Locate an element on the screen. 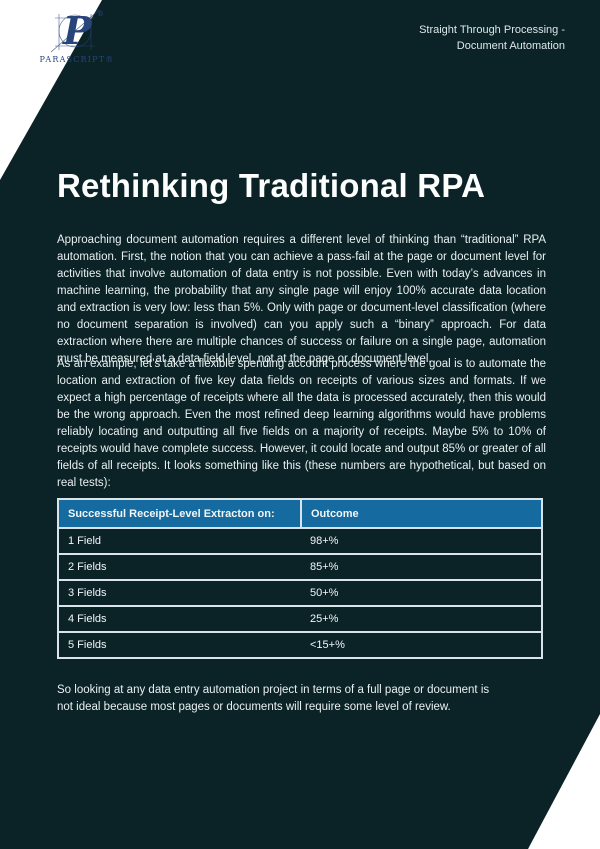 The height and width of the screenshot is (849, 600). subtitle-line-2: Document Automation is located at coordinates (510, 46).